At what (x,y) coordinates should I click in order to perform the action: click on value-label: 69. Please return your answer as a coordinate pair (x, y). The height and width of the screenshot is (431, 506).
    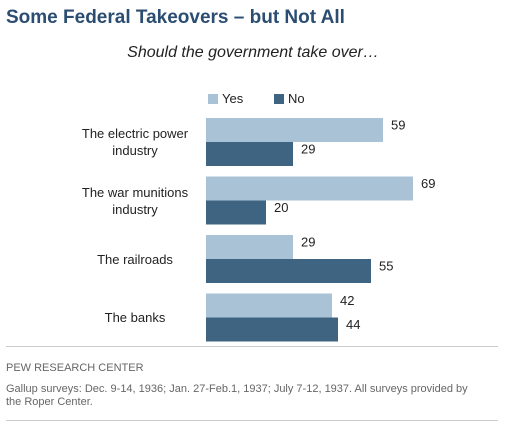
    Looking at the image, I should click on (428, 183).